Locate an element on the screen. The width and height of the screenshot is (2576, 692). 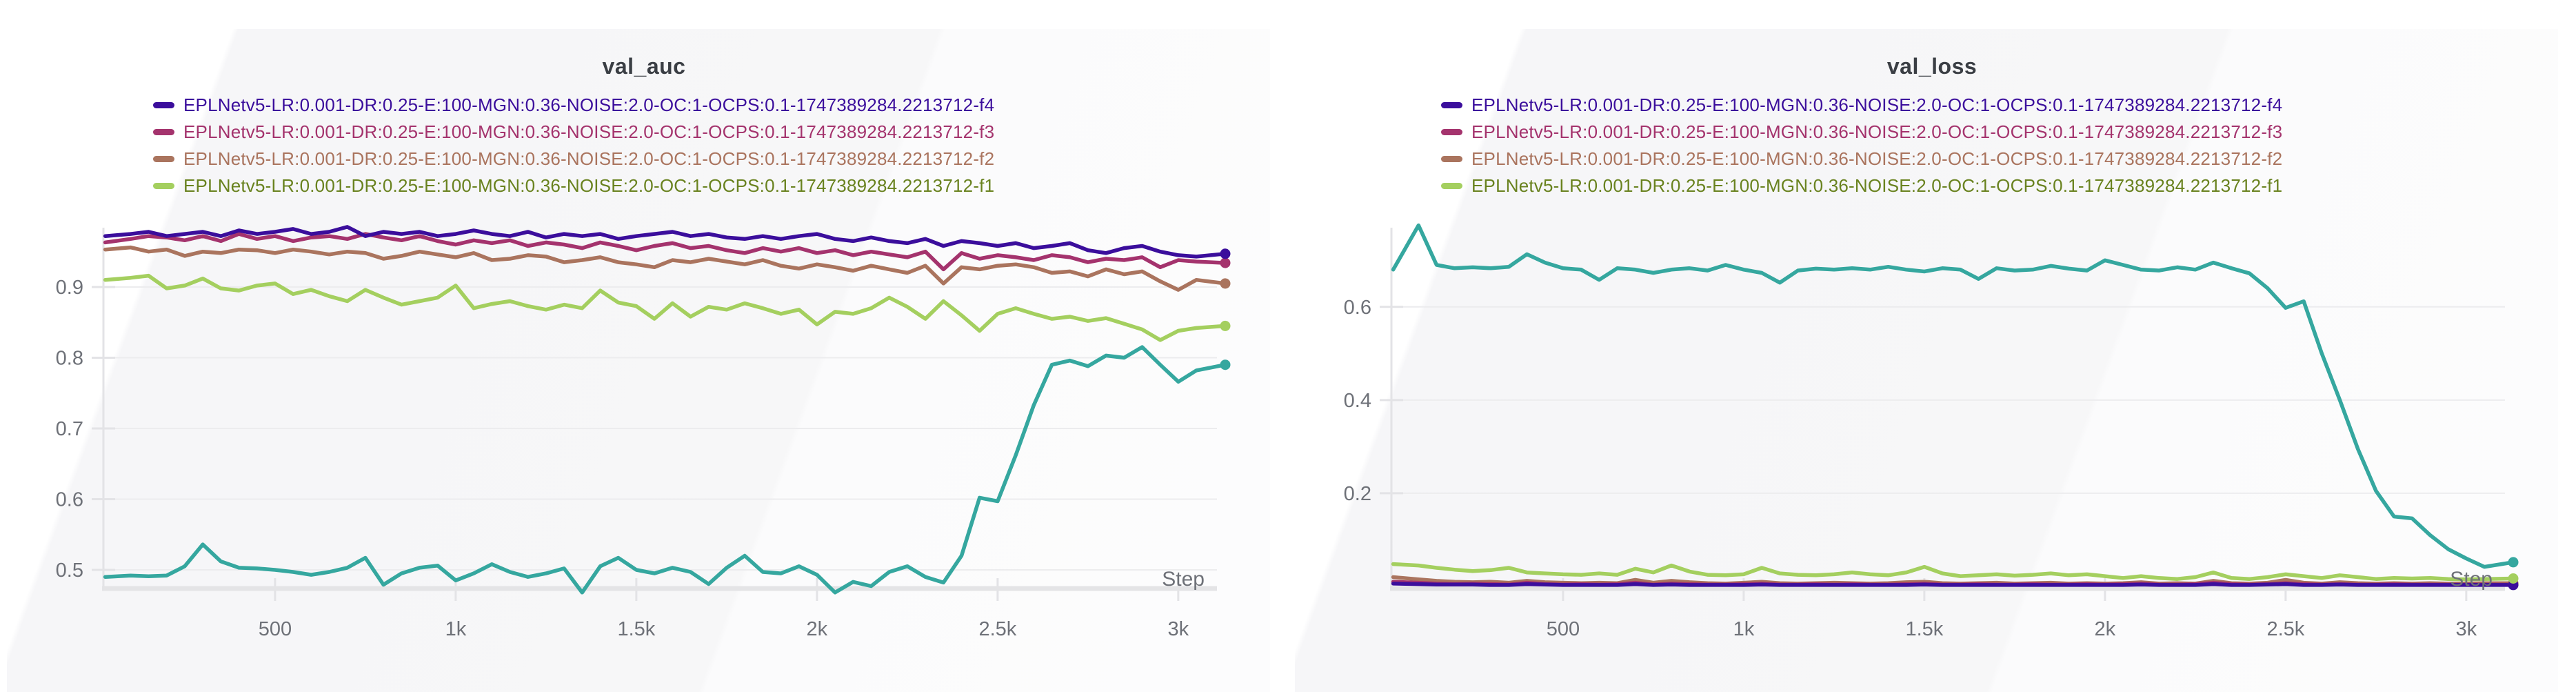
y-tick-label: 0.8 is located at coordinates (69, 358).